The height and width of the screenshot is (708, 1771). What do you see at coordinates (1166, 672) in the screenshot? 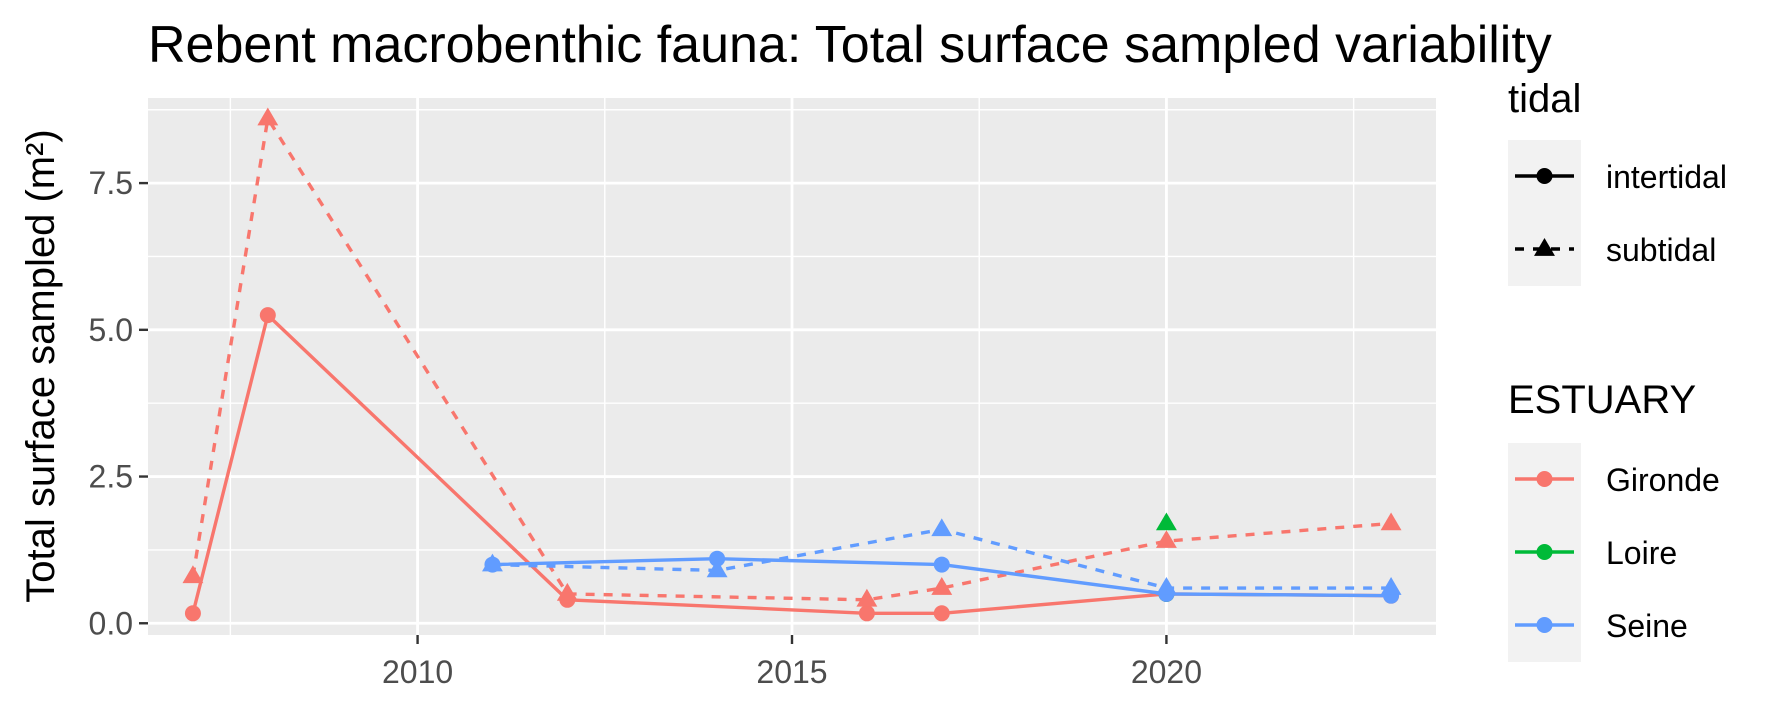
I see `x-tick-label: 2020` at bounding box center [1166, 672].